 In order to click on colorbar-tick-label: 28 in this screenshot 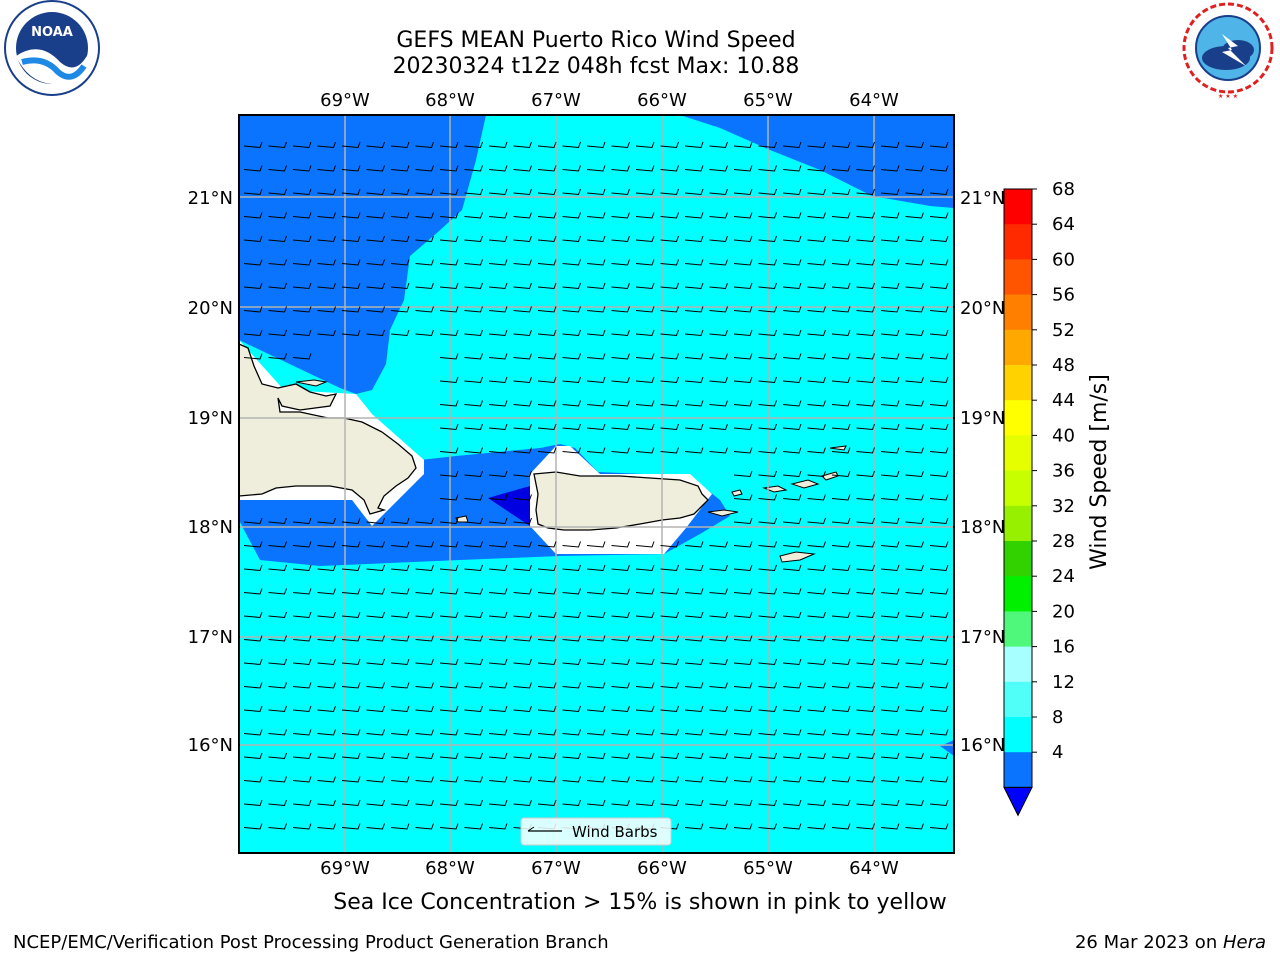, I will do `click(1063, 541)`.